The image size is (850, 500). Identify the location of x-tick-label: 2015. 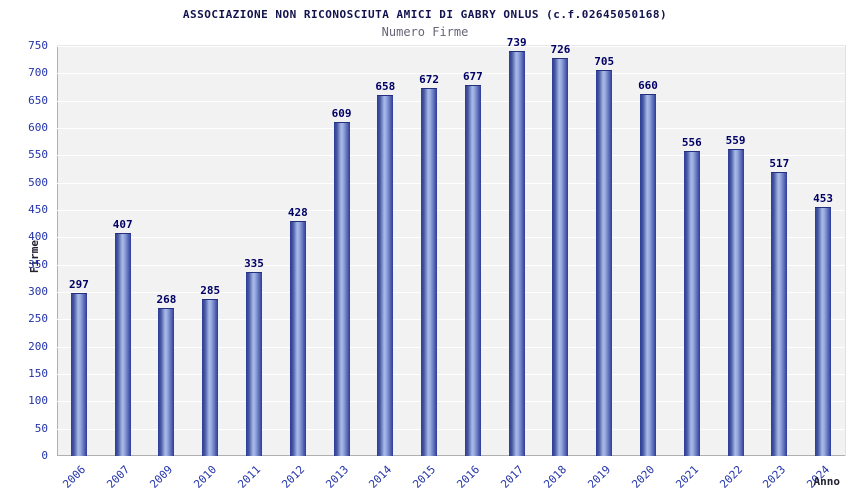
(424, 477).